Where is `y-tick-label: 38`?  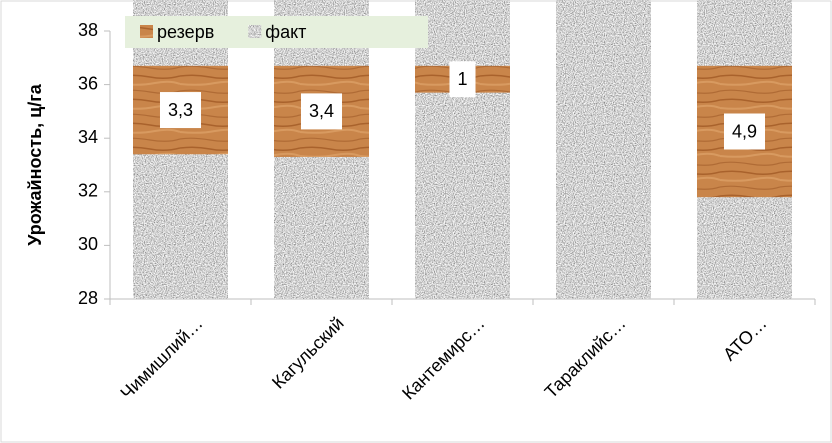
y-tick-label: 38 is located at coordinates (88, 30).